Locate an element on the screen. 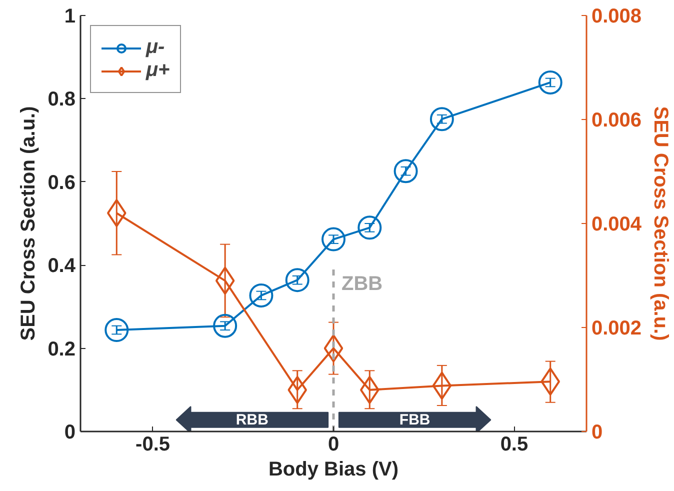  y2-tick-label: 0.002 is located at coordinates (617, 329).